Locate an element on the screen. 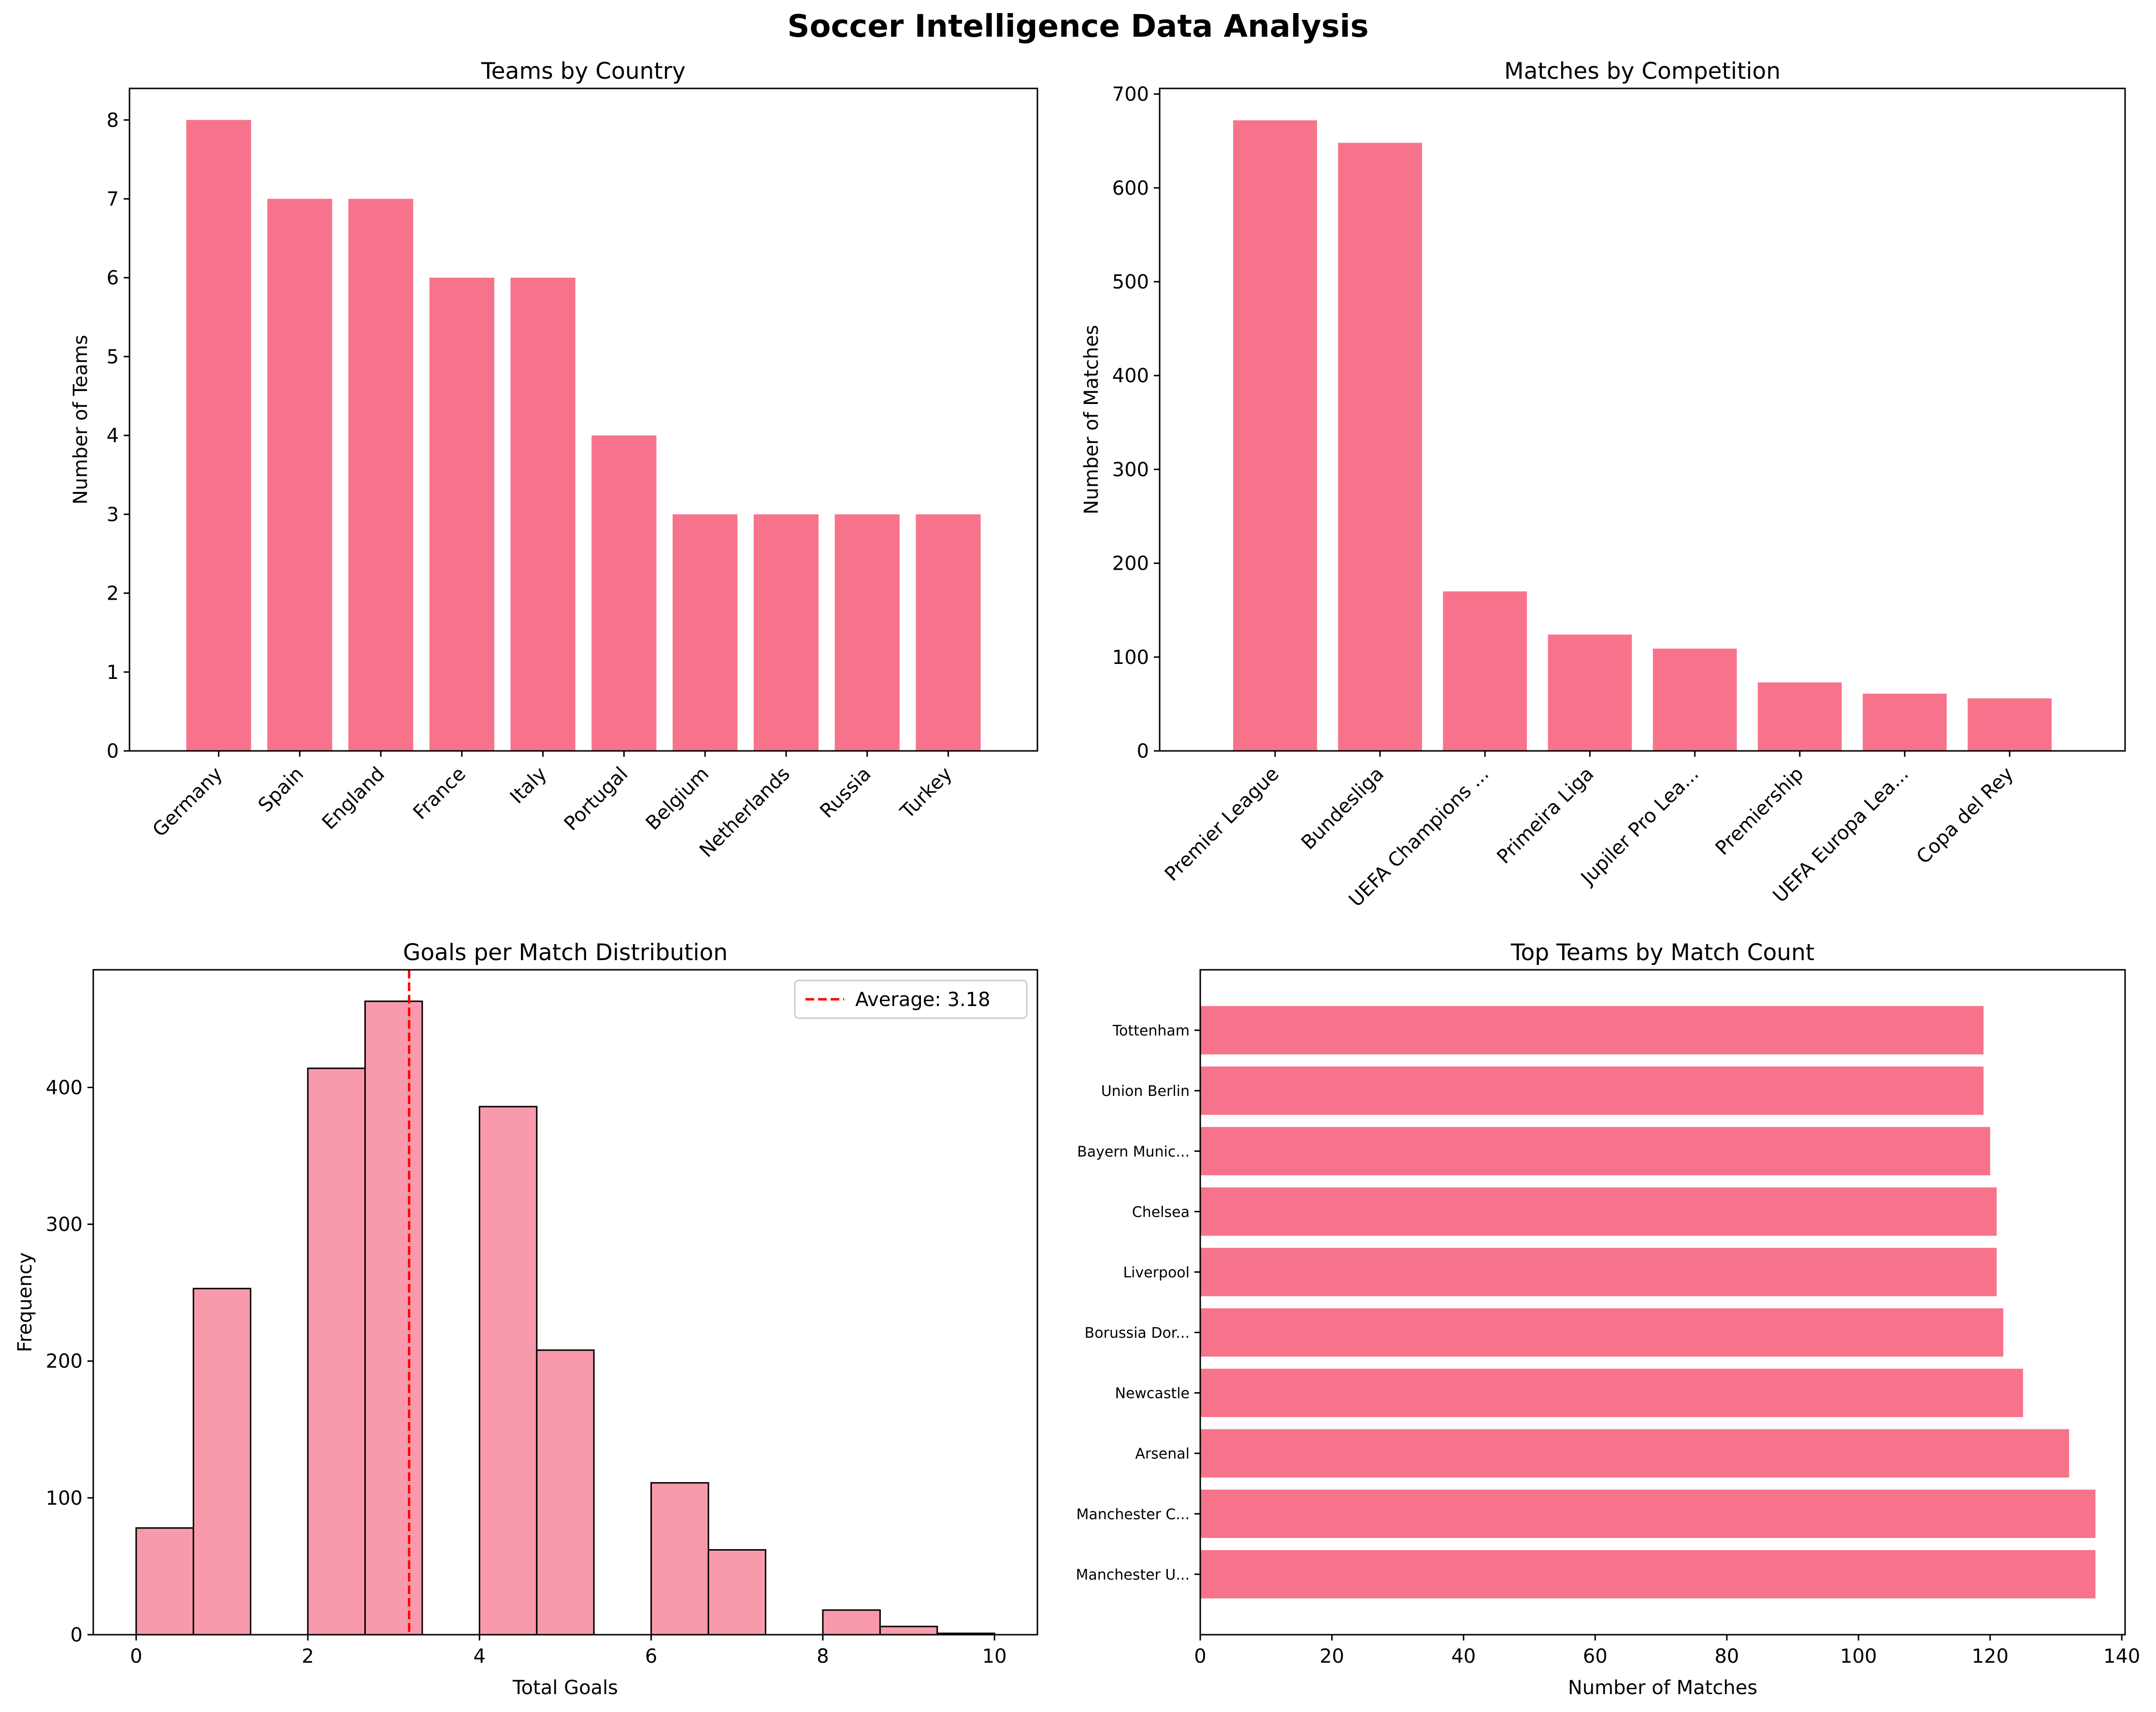  average-legend: Average: 3.18 is located at coordinates (911, 999).